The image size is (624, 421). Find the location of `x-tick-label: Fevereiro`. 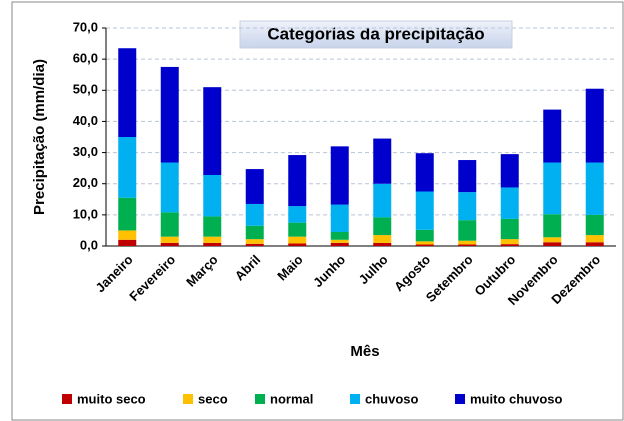

x-tick-label: Fevereiro is located at coordinates (152, 278).